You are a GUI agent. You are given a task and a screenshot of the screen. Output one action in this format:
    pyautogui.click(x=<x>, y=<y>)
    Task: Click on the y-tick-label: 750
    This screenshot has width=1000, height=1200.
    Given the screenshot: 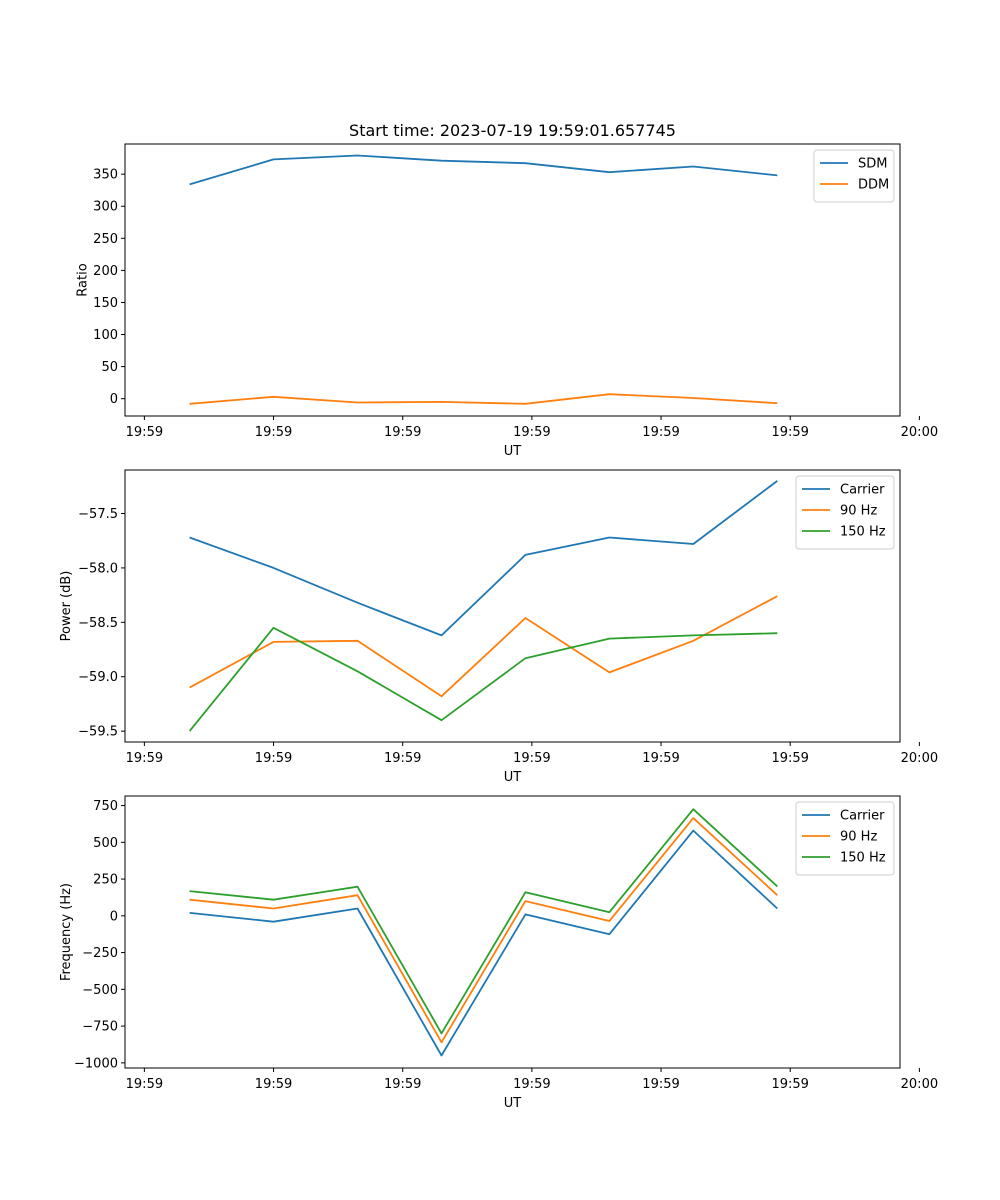 What is the action you would take?
    pyautogui.click(x=105, y=806)
    